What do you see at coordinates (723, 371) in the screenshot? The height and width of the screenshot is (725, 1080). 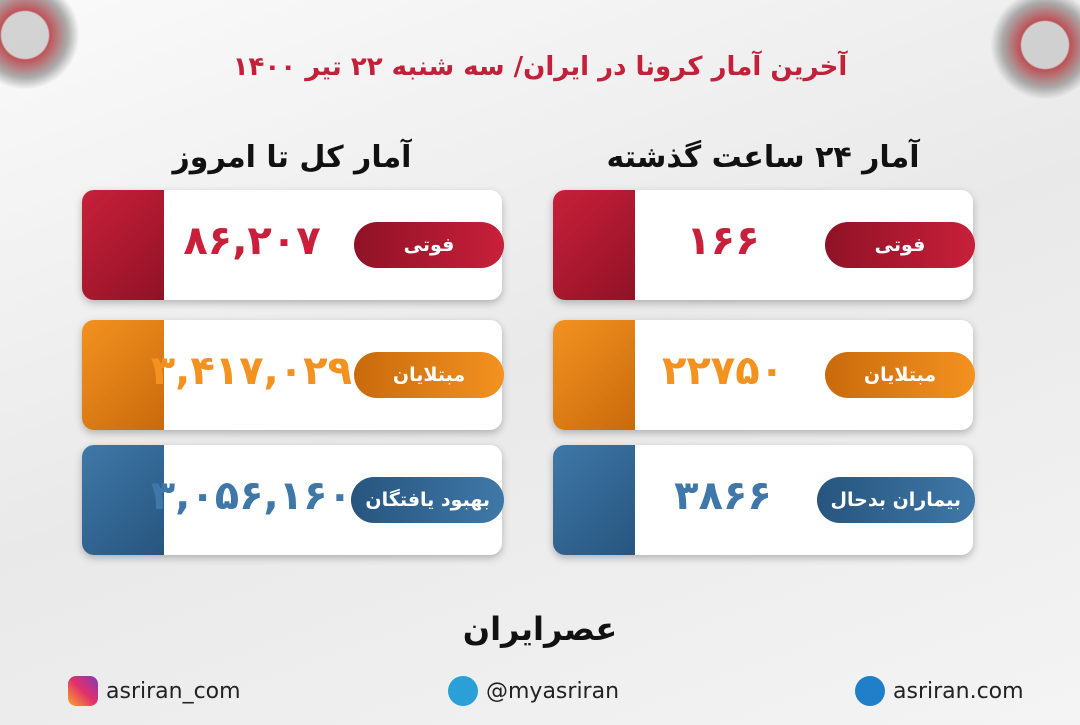 I see `stat-value: ۲۲۷۵۰` at bounding box center [723, 371].